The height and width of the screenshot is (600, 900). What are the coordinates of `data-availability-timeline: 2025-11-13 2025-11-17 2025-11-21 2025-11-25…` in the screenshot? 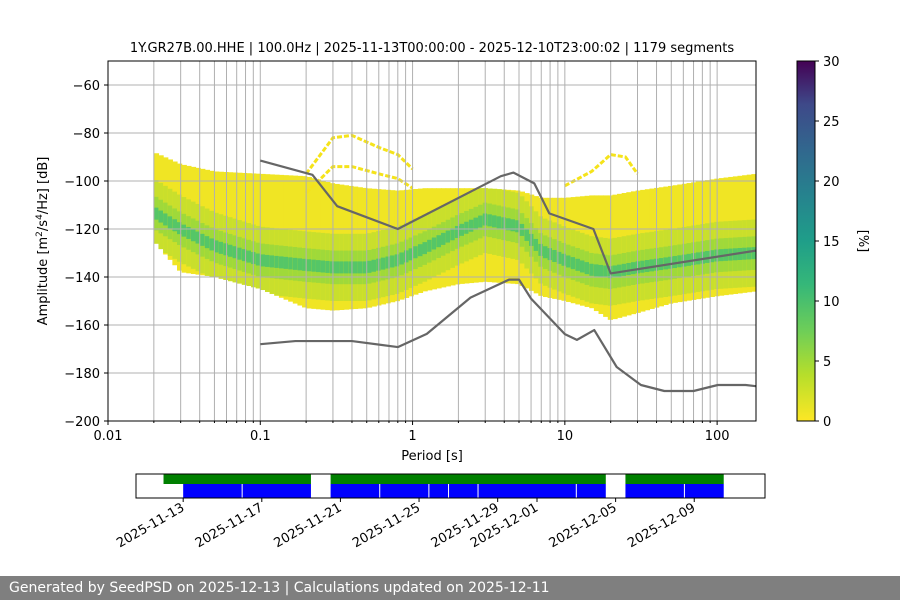 It's located at (440, 512).